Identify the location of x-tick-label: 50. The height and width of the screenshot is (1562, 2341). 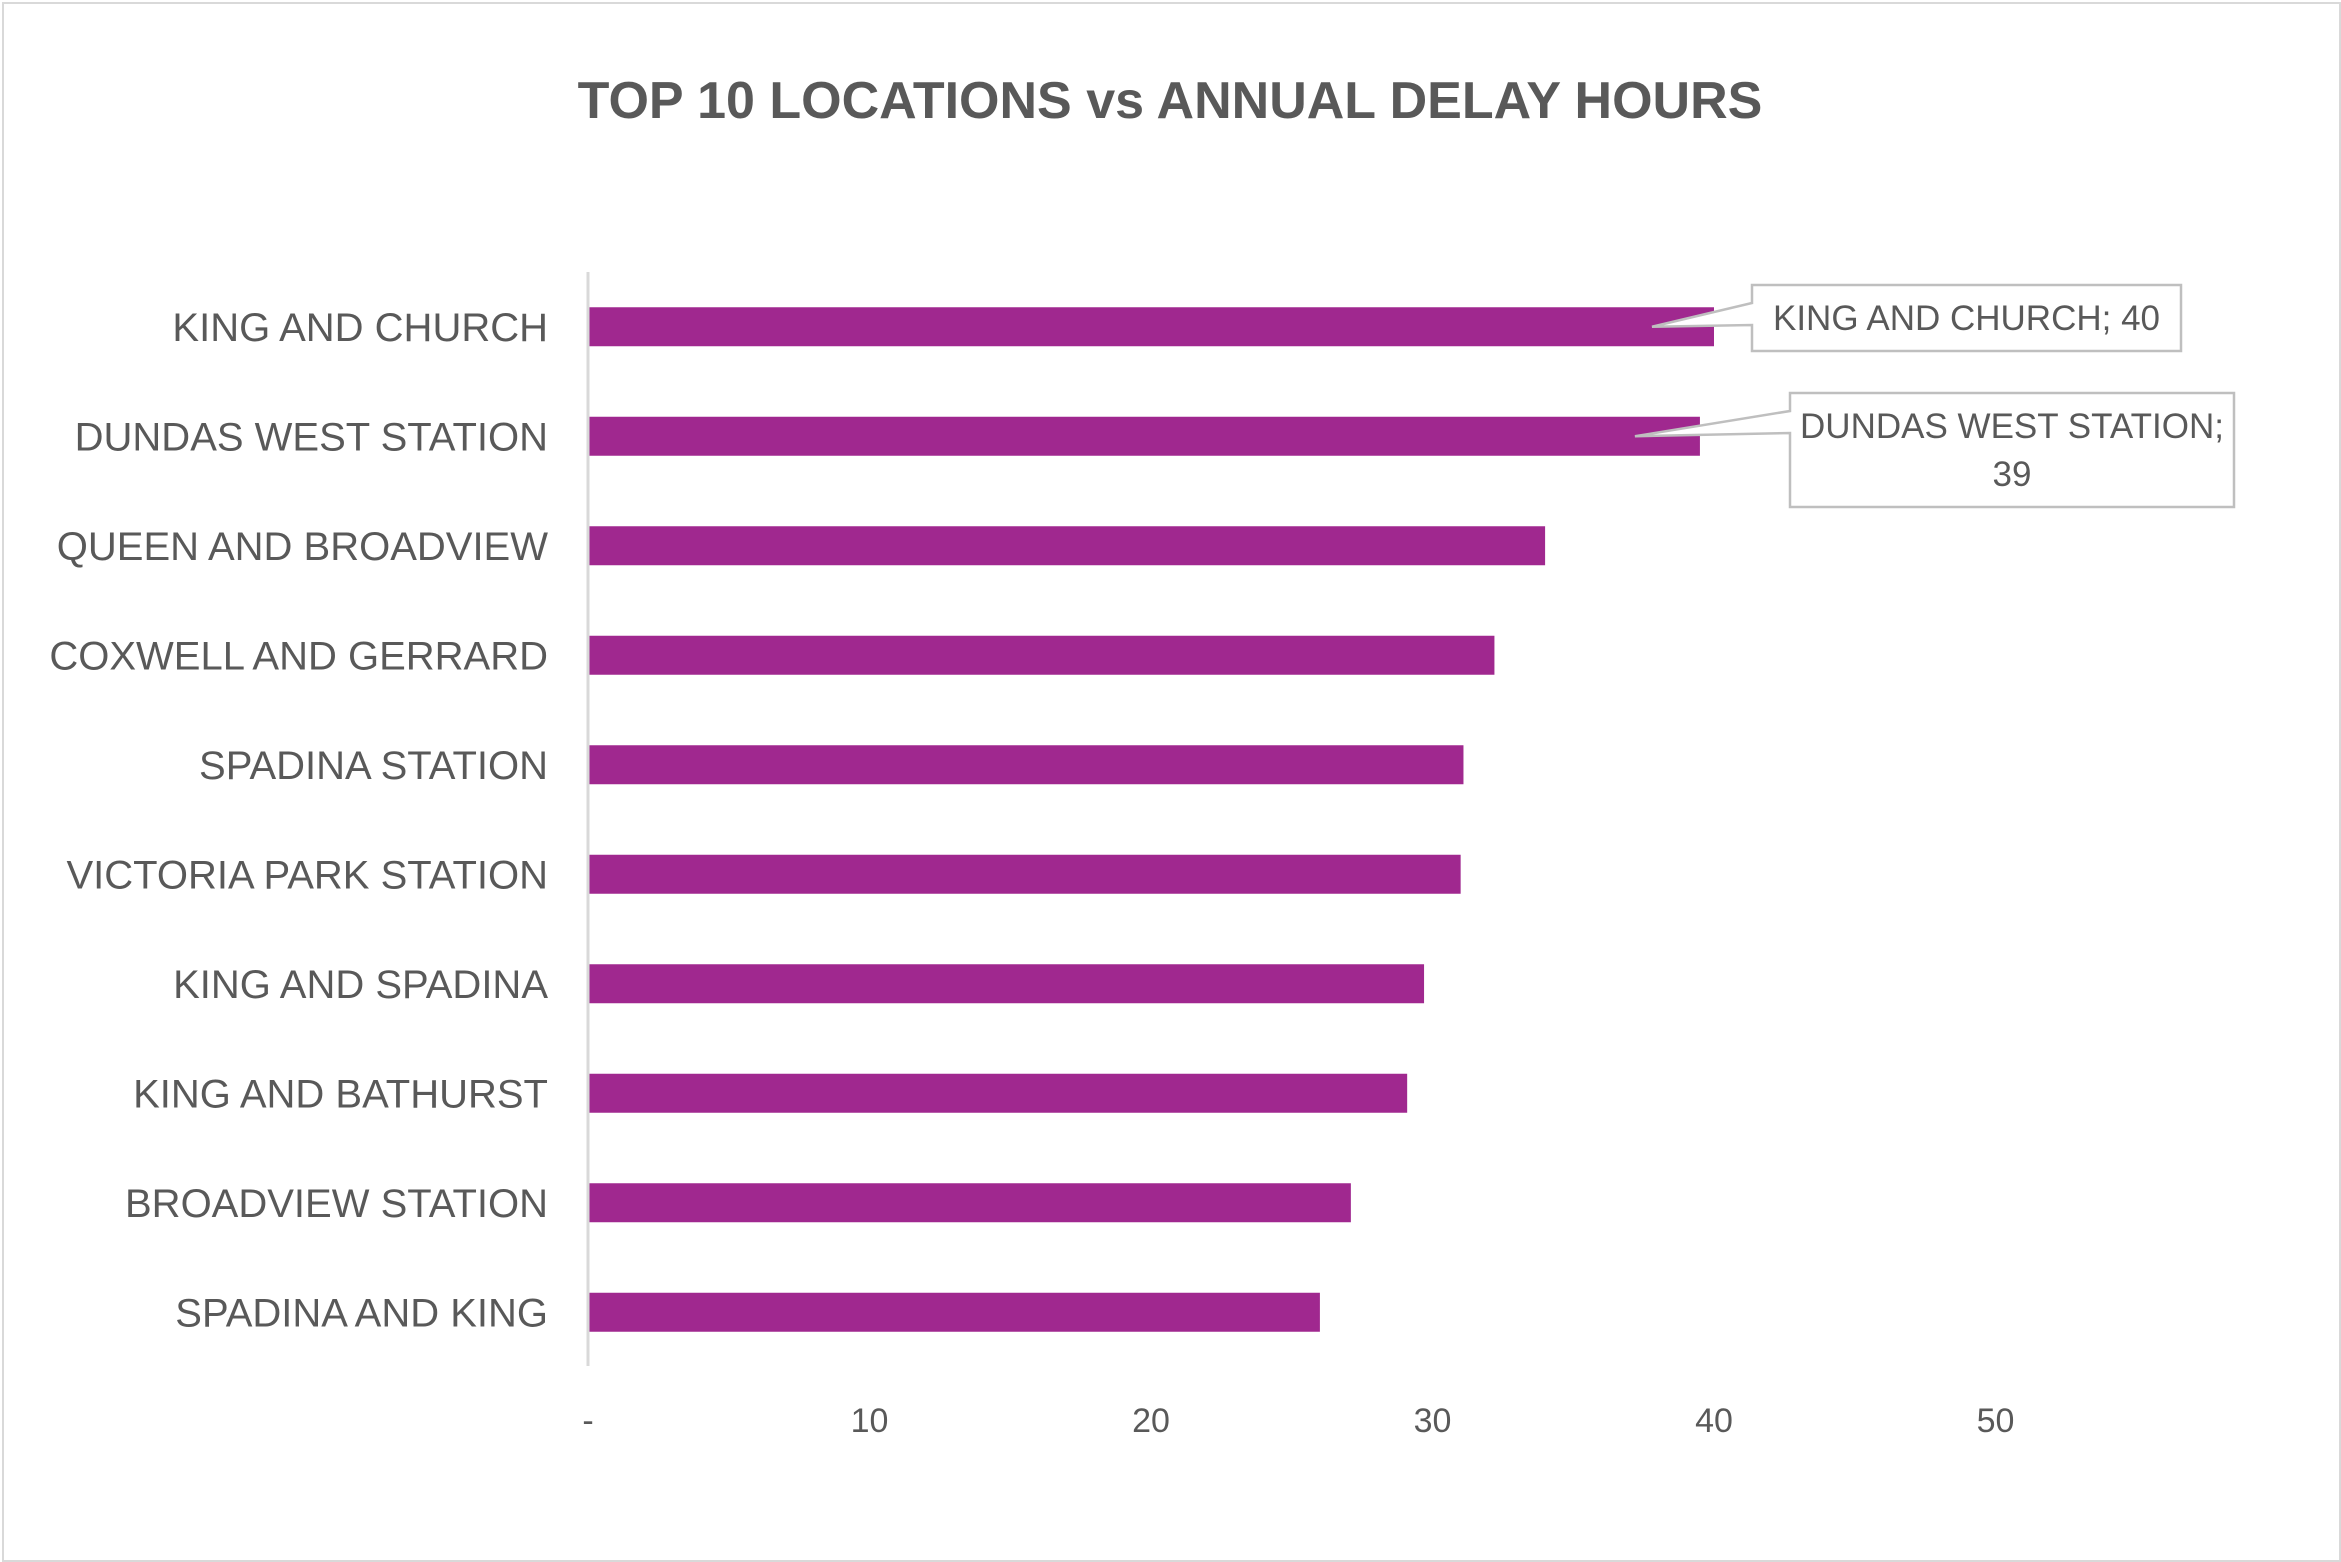
(1996, 1421).